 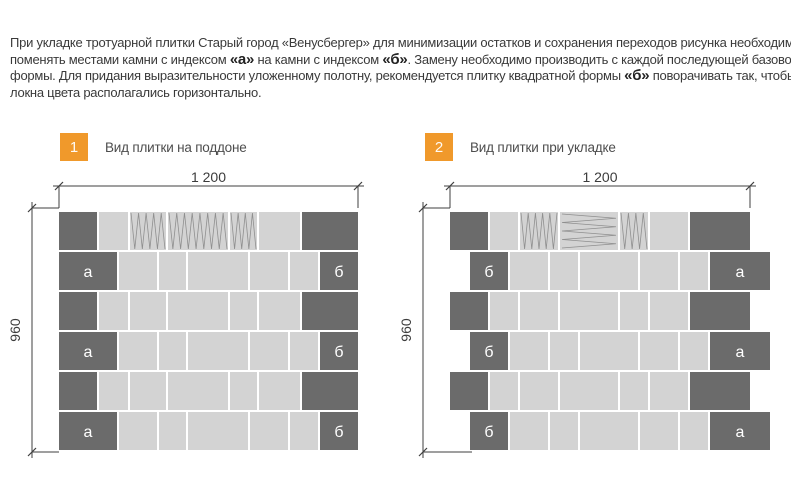 I want to click on tile-index-emphasis: «б», so click(x=637, y=76).